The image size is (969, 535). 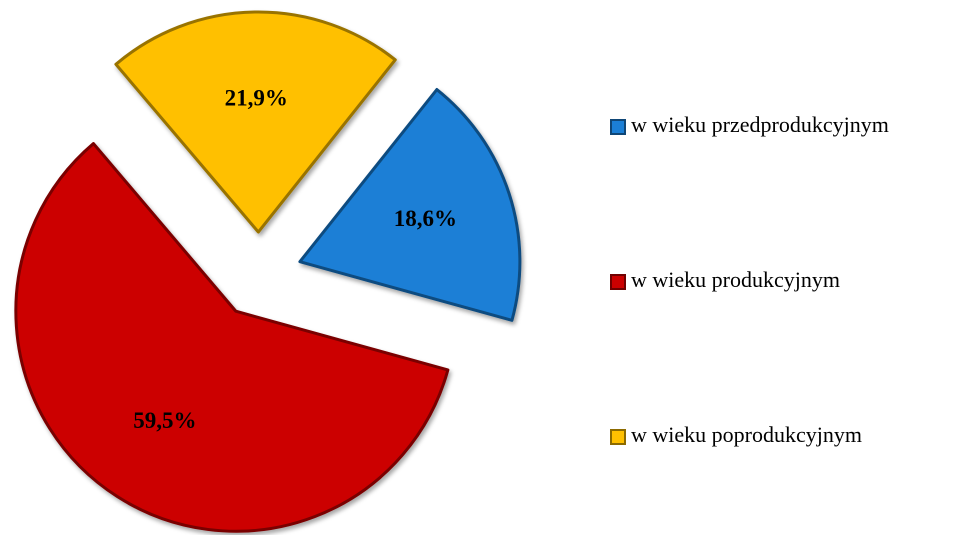 I want to click on value-label: 59,5%, so click(x=164, y=420).